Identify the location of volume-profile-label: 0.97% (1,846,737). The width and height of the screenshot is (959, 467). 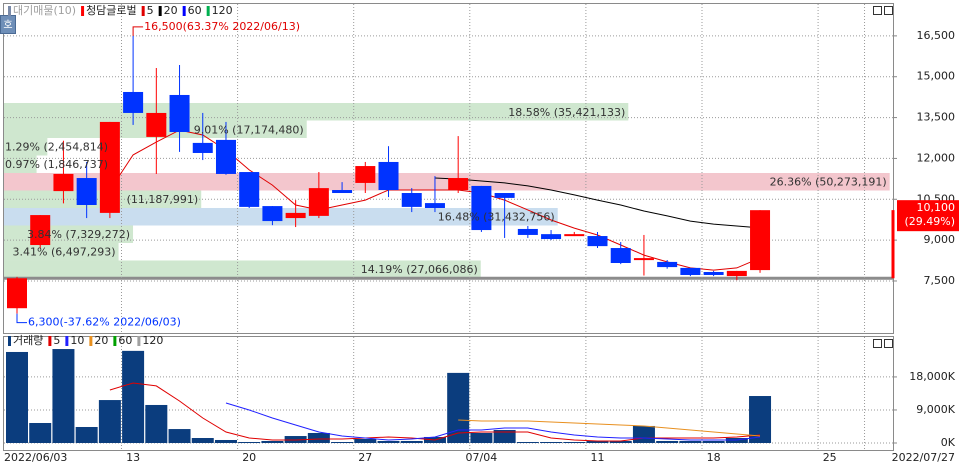
(56, 164).